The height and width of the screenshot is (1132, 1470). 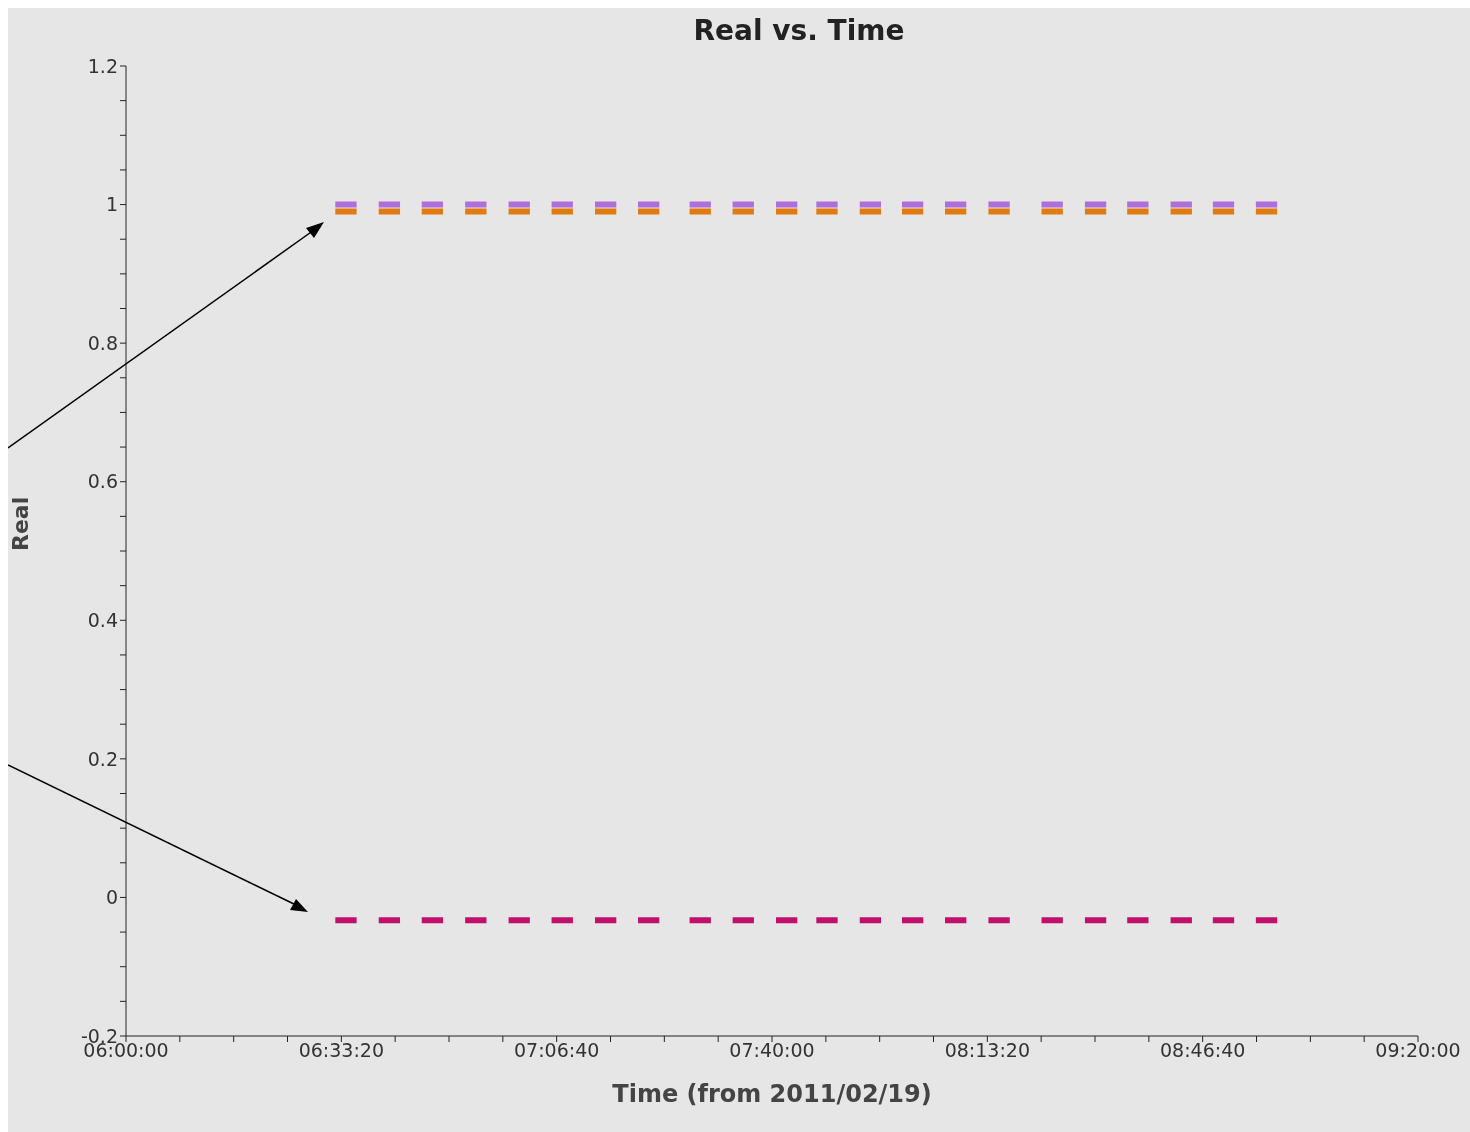 What do you see at coordinates (556, 1050) in the screenshot?
I see `x-tick-label: 07:06:40` at bounding box center [556, 1050].